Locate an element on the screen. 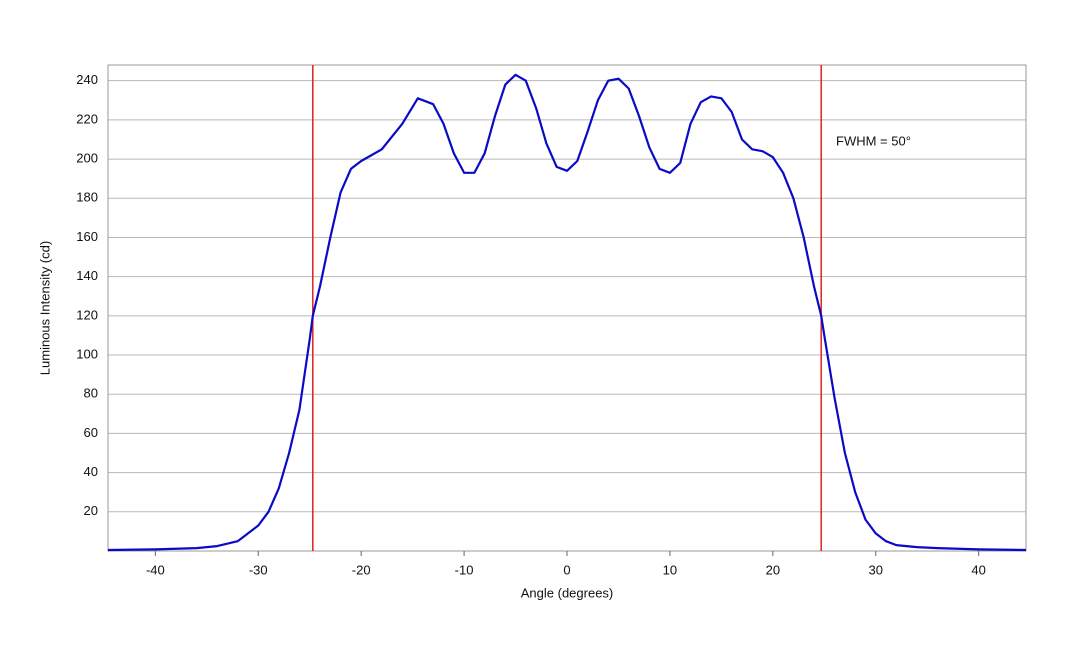 The width and height of the screenshot is (1080, 648). annotation: FWHM = 50° is located at coordinates (873, 140).